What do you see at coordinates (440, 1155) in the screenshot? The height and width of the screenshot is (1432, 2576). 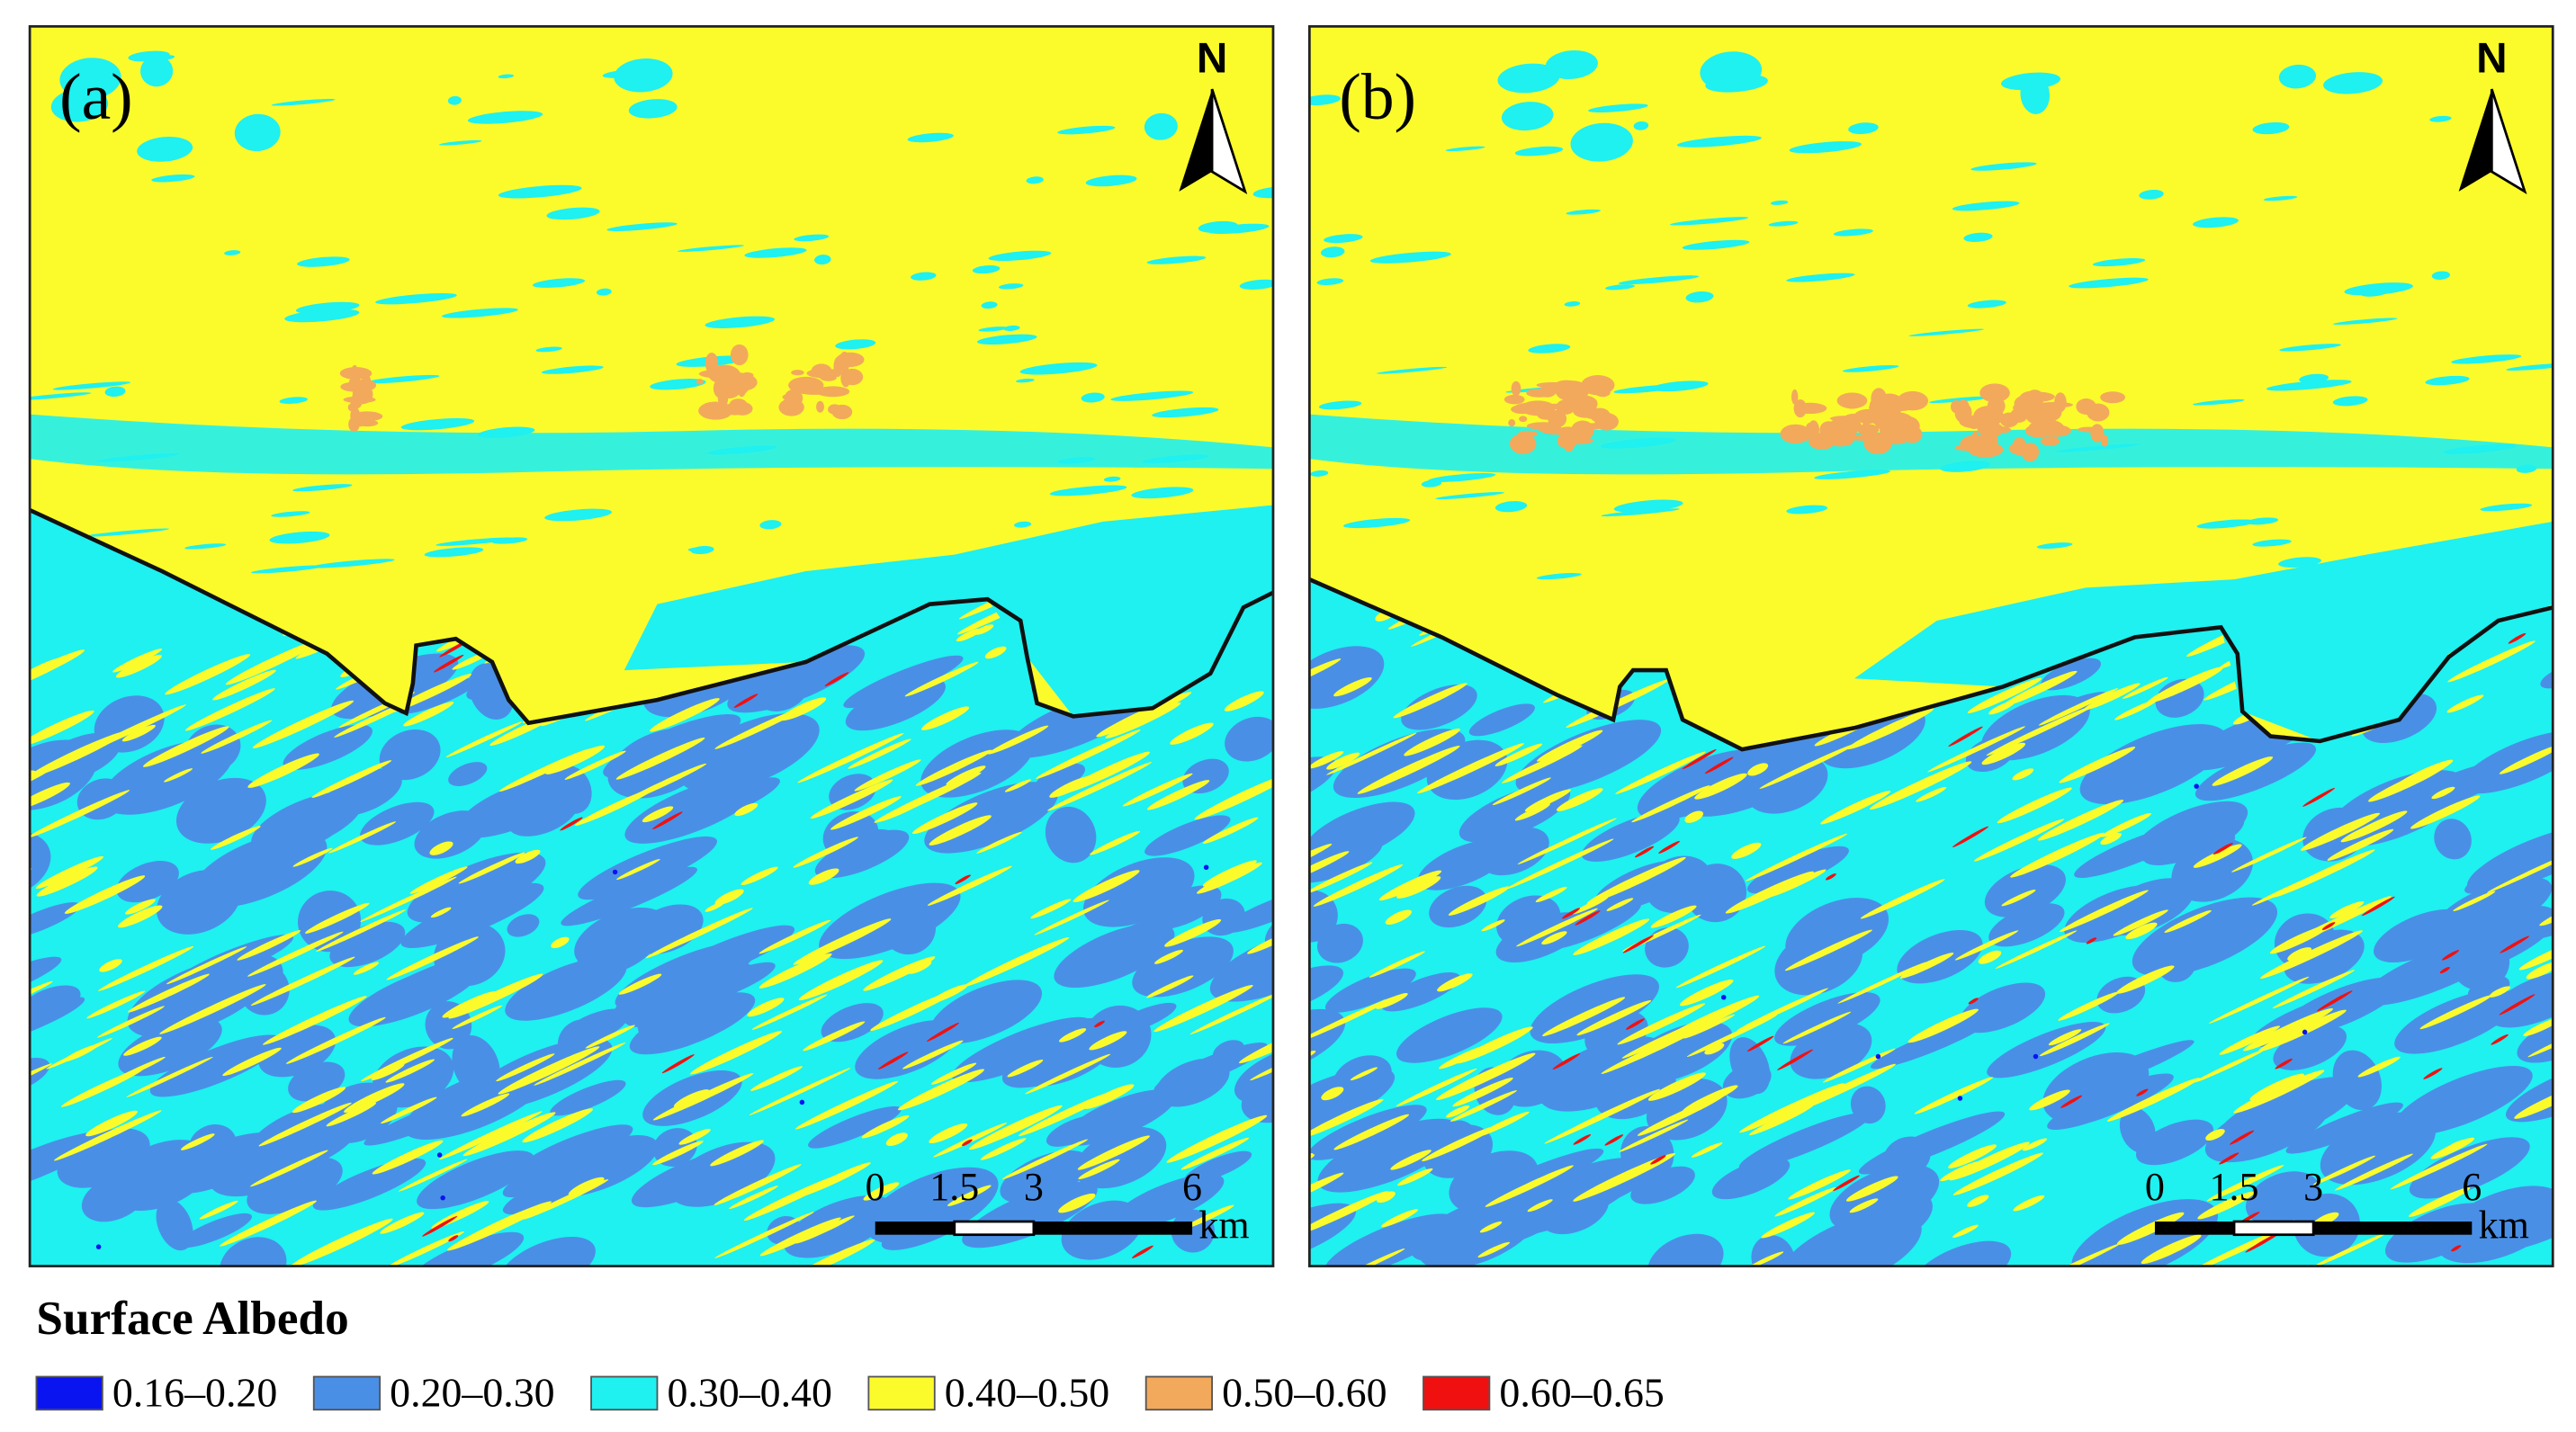 I see `albedo-dot` at bounding box center [440, 1155].